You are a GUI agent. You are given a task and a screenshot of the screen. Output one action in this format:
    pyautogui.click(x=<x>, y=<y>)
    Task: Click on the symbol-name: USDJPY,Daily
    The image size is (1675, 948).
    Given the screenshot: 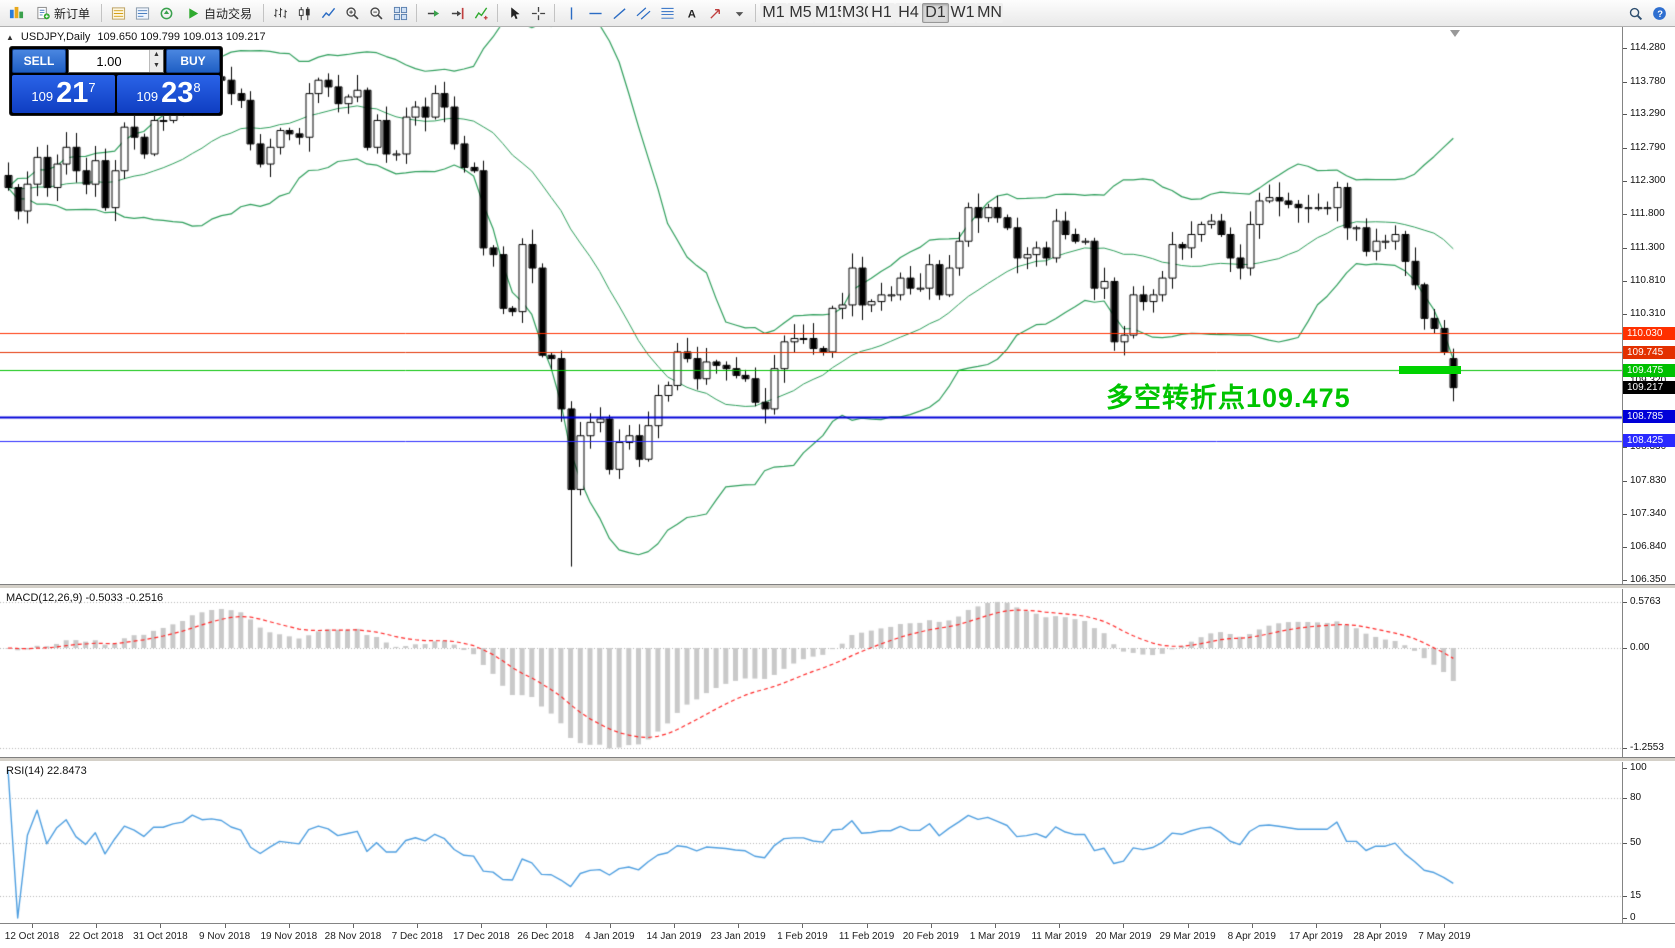 What is the action you would take?
    pyautogui.click(x=55, y=37)
    